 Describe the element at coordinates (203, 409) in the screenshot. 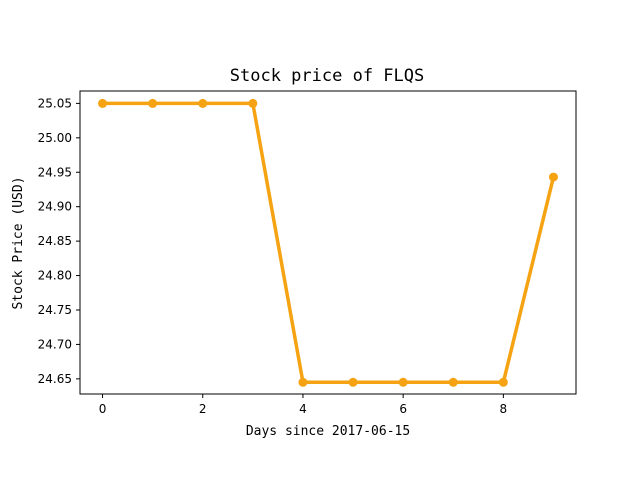

I see `x-tick-label: 2` at that location.